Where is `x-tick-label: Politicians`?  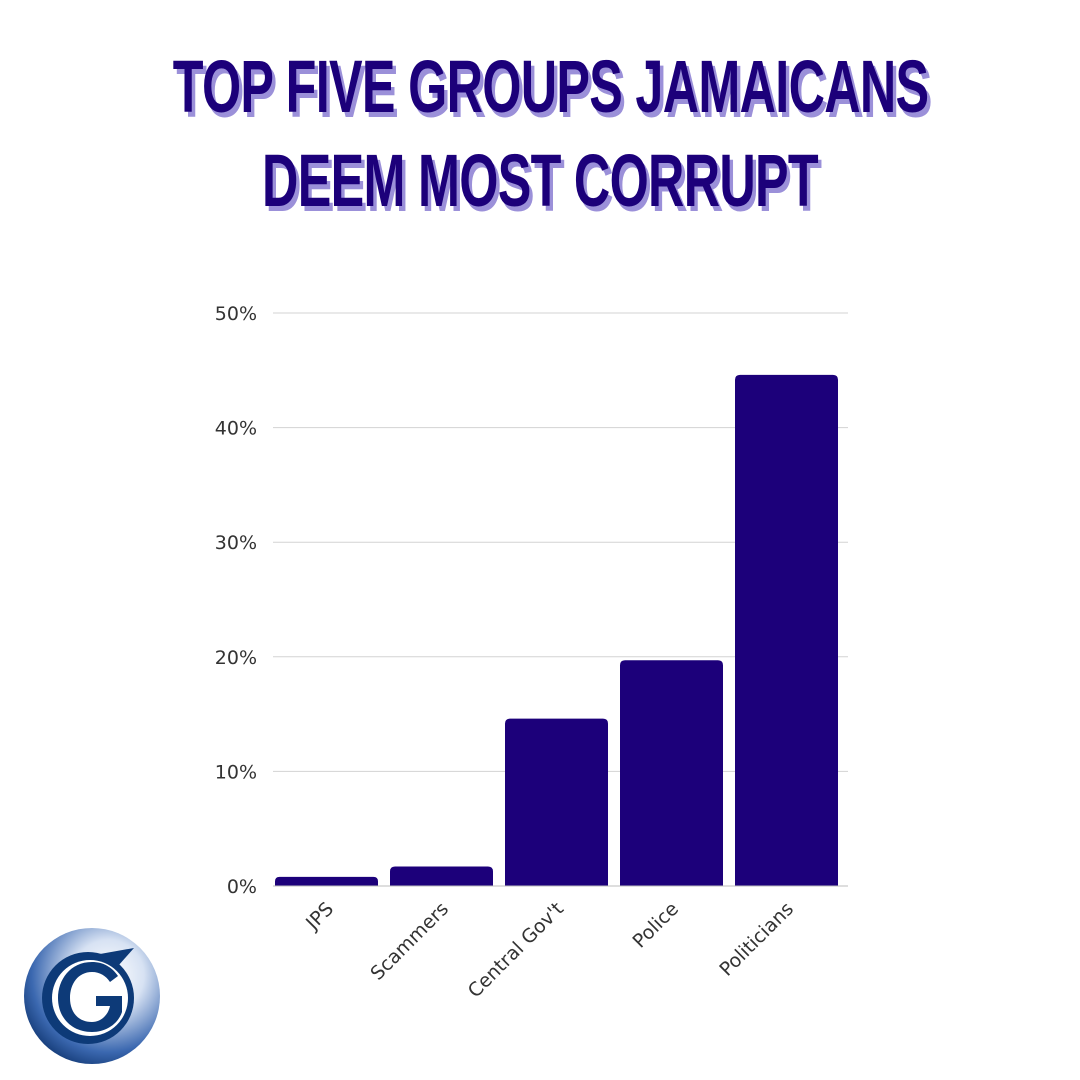
x-tick-label: Politicians is located at coordinates (756, 939).